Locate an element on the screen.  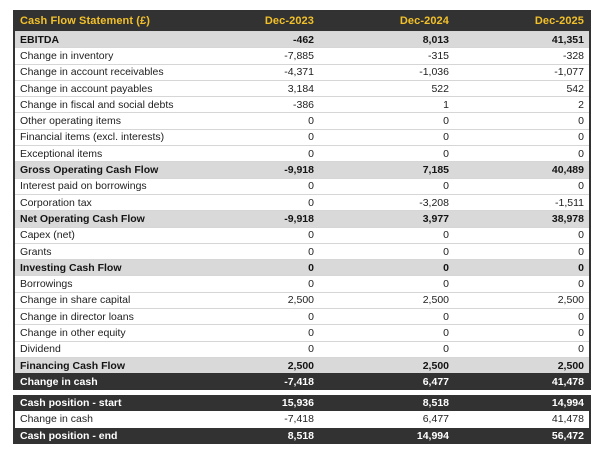
cell-value-dec-2023: 15,936 is located at coordinates (297, 402).